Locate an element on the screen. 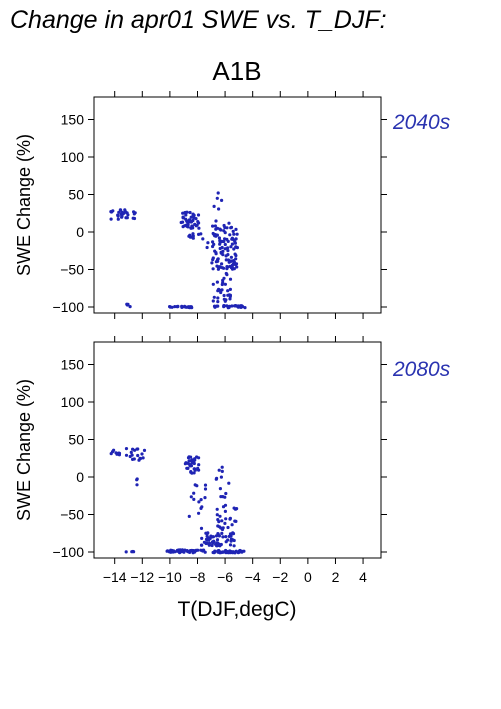 The image size is (501, 709). main-title: Change in apr01 SWE vs. T_DJF: is located at coordinates (198, 20).